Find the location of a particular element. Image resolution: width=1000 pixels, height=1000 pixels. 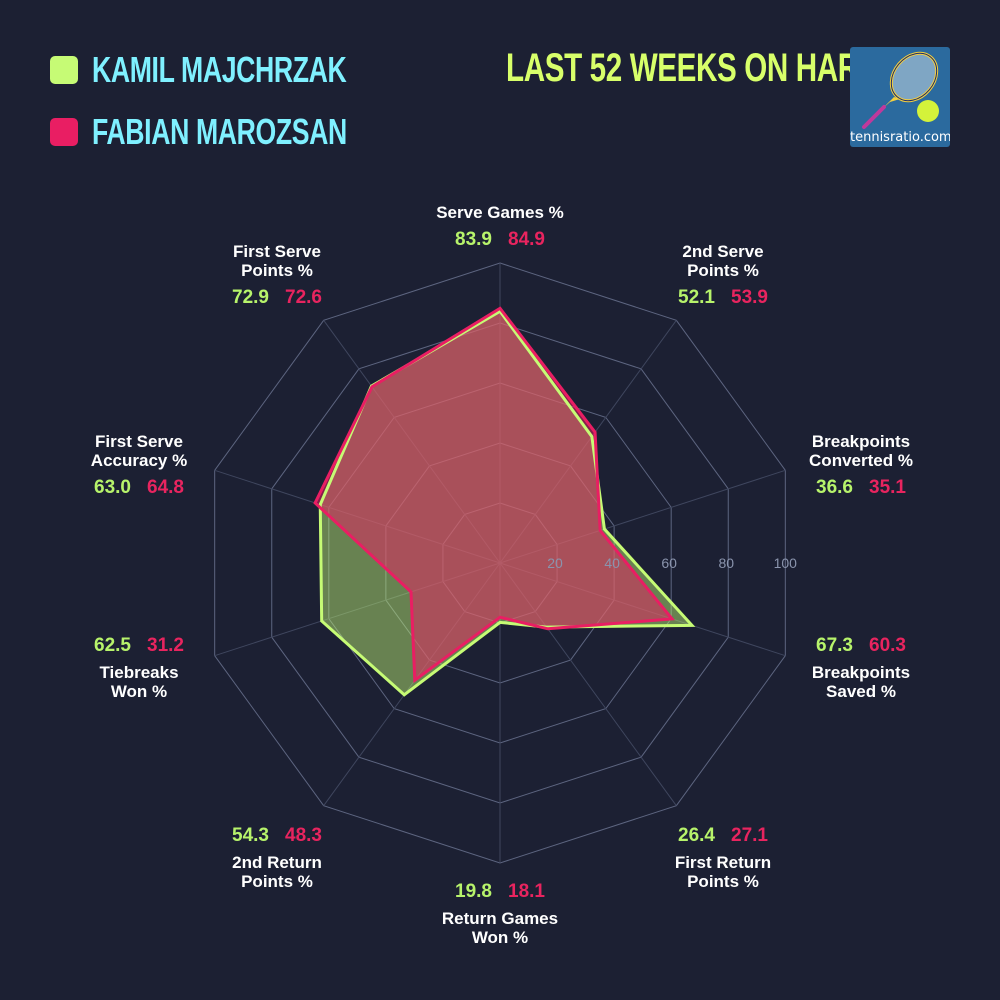

value-player-2: 48.3 is located at coordinates (303, 835).